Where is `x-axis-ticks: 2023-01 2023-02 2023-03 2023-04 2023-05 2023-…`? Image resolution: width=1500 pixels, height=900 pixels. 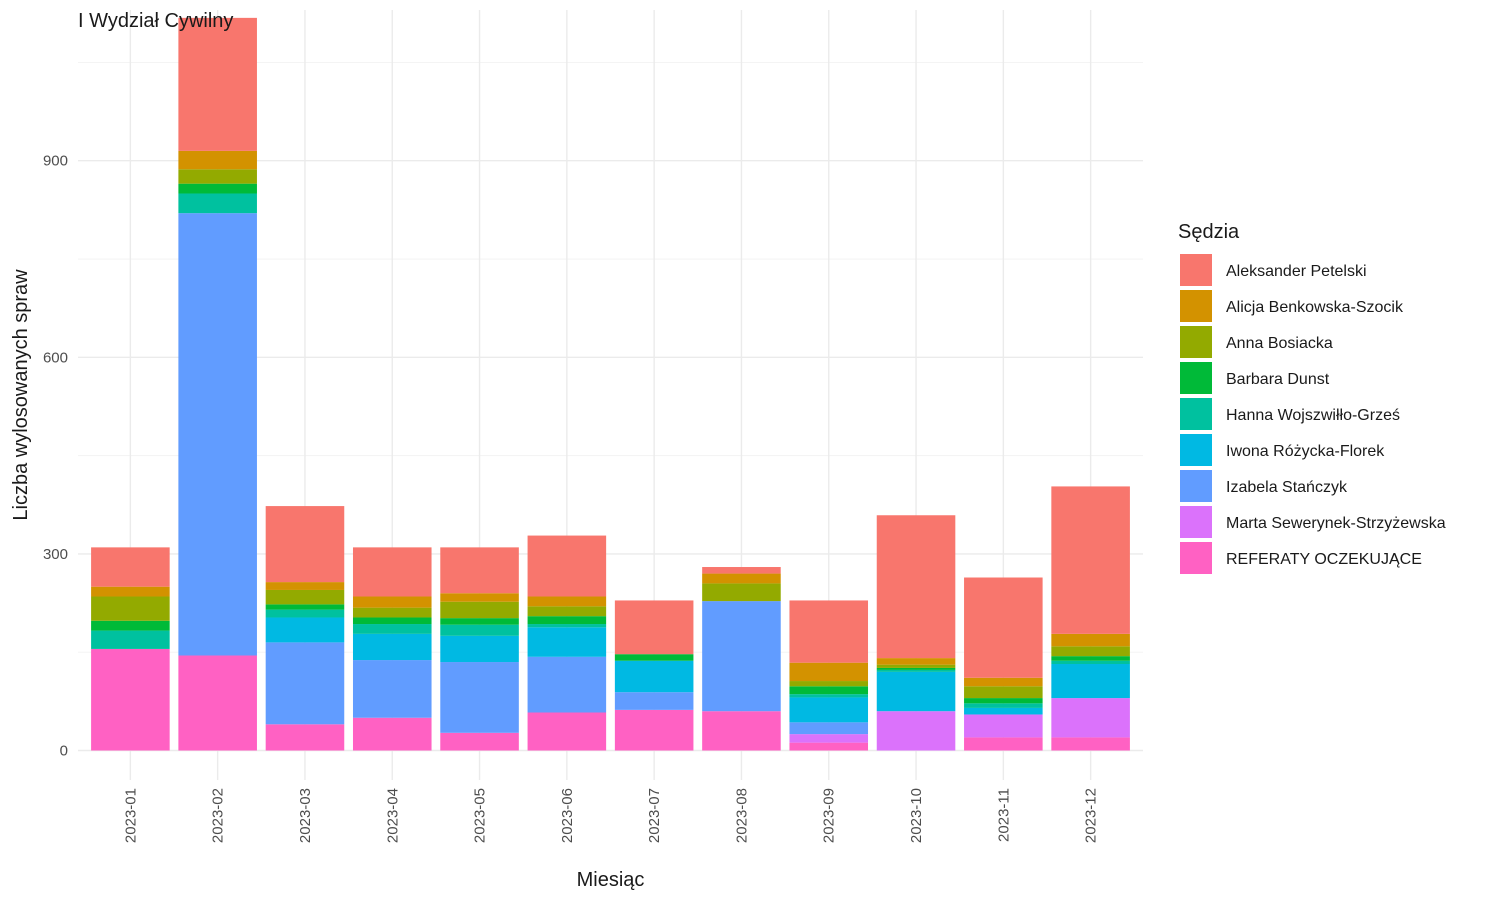
x-axis-ticks: 2023-01 2023-02 2023-03 2023-04 2023-05 2023-… is located at coordinates (610, 815).